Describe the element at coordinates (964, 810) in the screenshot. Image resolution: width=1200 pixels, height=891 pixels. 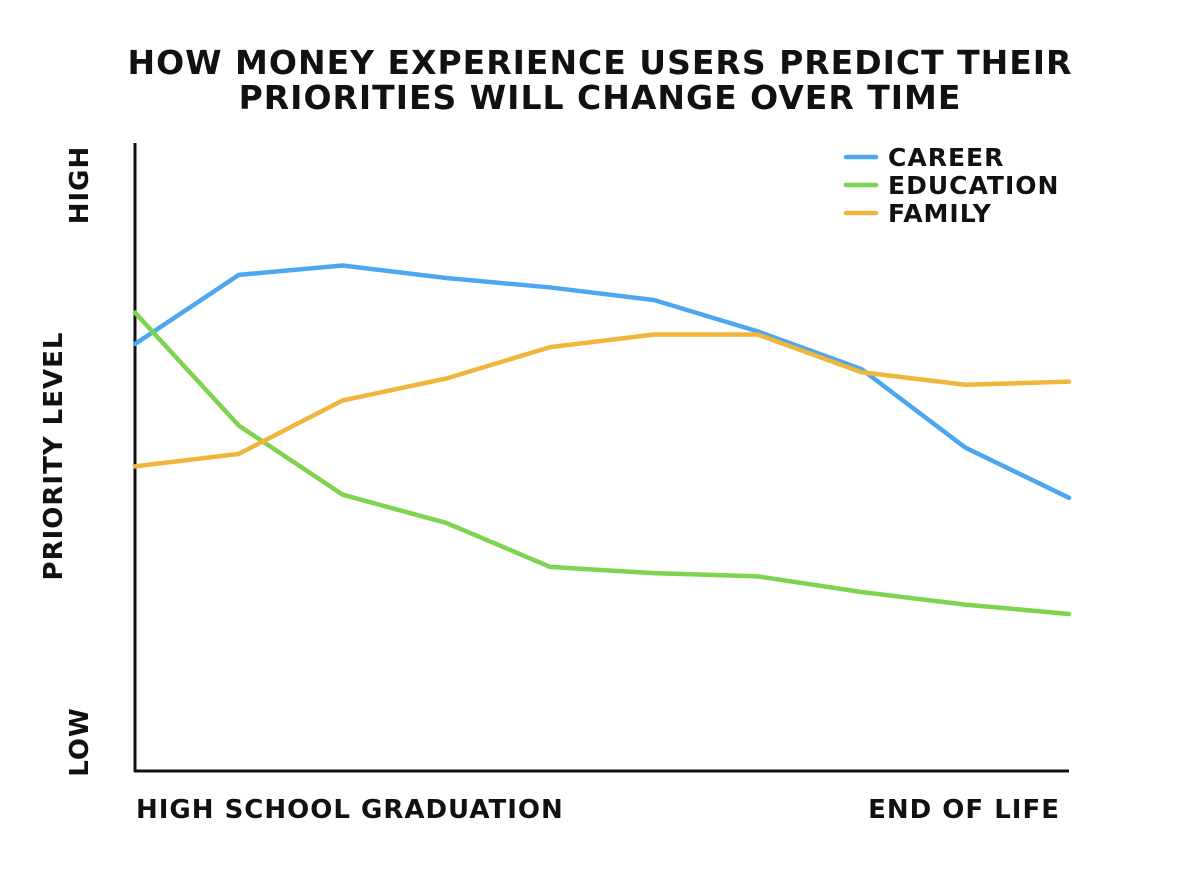
I see `x-tick-label-end: END OF LIFE` at that location.